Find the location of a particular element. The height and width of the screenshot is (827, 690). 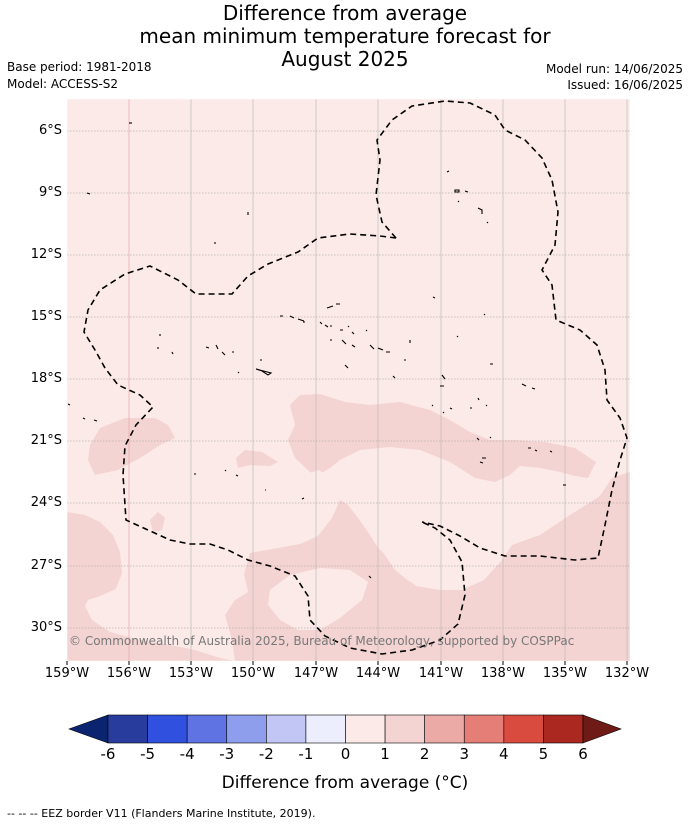

colorbar-tick-label: -1 is located at coordinates (306, 754).